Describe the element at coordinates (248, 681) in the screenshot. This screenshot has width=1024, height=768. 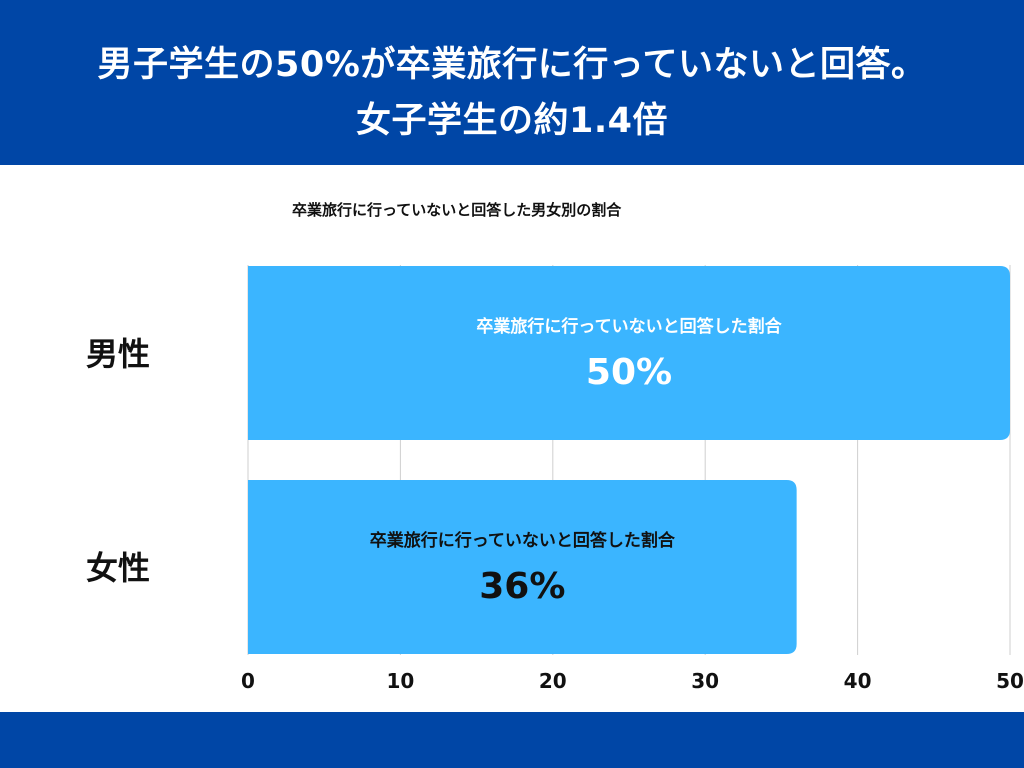
I see `x-tick-label-0: 0` at that location.